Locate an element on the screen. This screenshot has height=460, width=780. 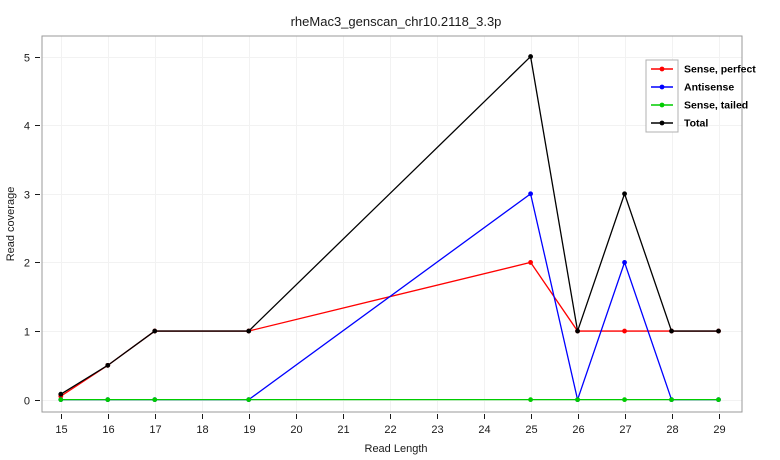
y-axis-label: Read coverage is located at coordinates (11, 224).